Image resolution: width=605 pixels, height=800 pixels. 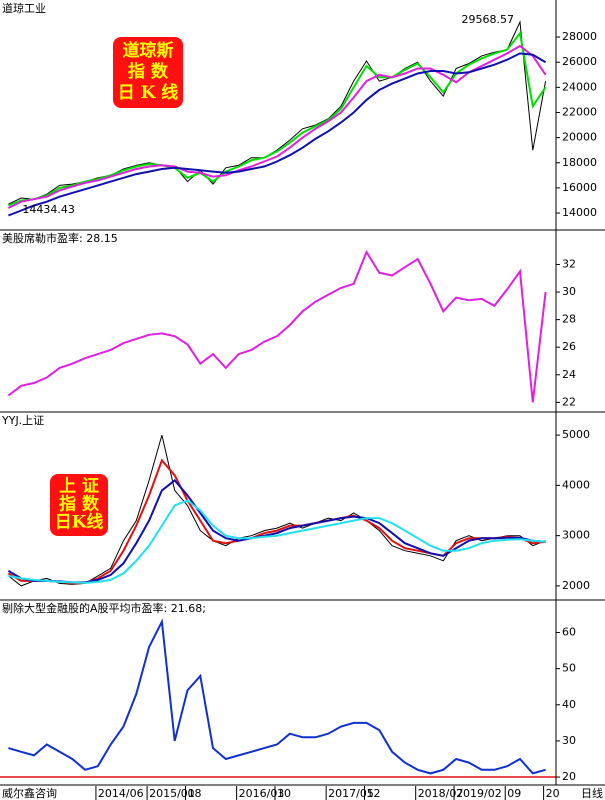 What do you see at coordinates (576, 585) in the screenshot?
I see `y-tick-label: 2000` at bounding box center [576, 585].